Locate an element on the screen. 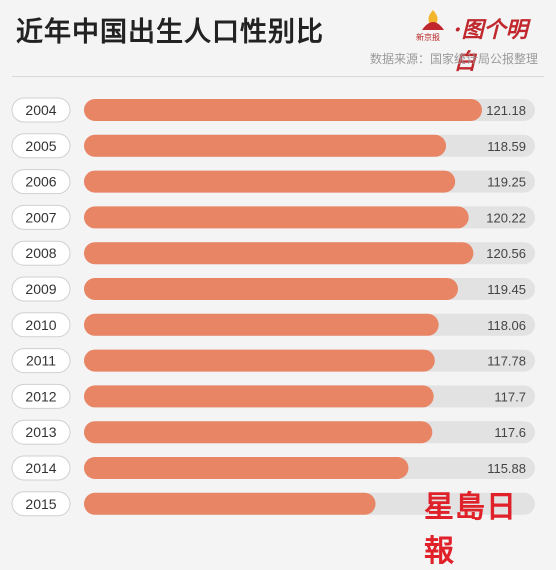 This screenshot has width=556, height=570. value-label: 120.56 is located at coordinates (506, 253).